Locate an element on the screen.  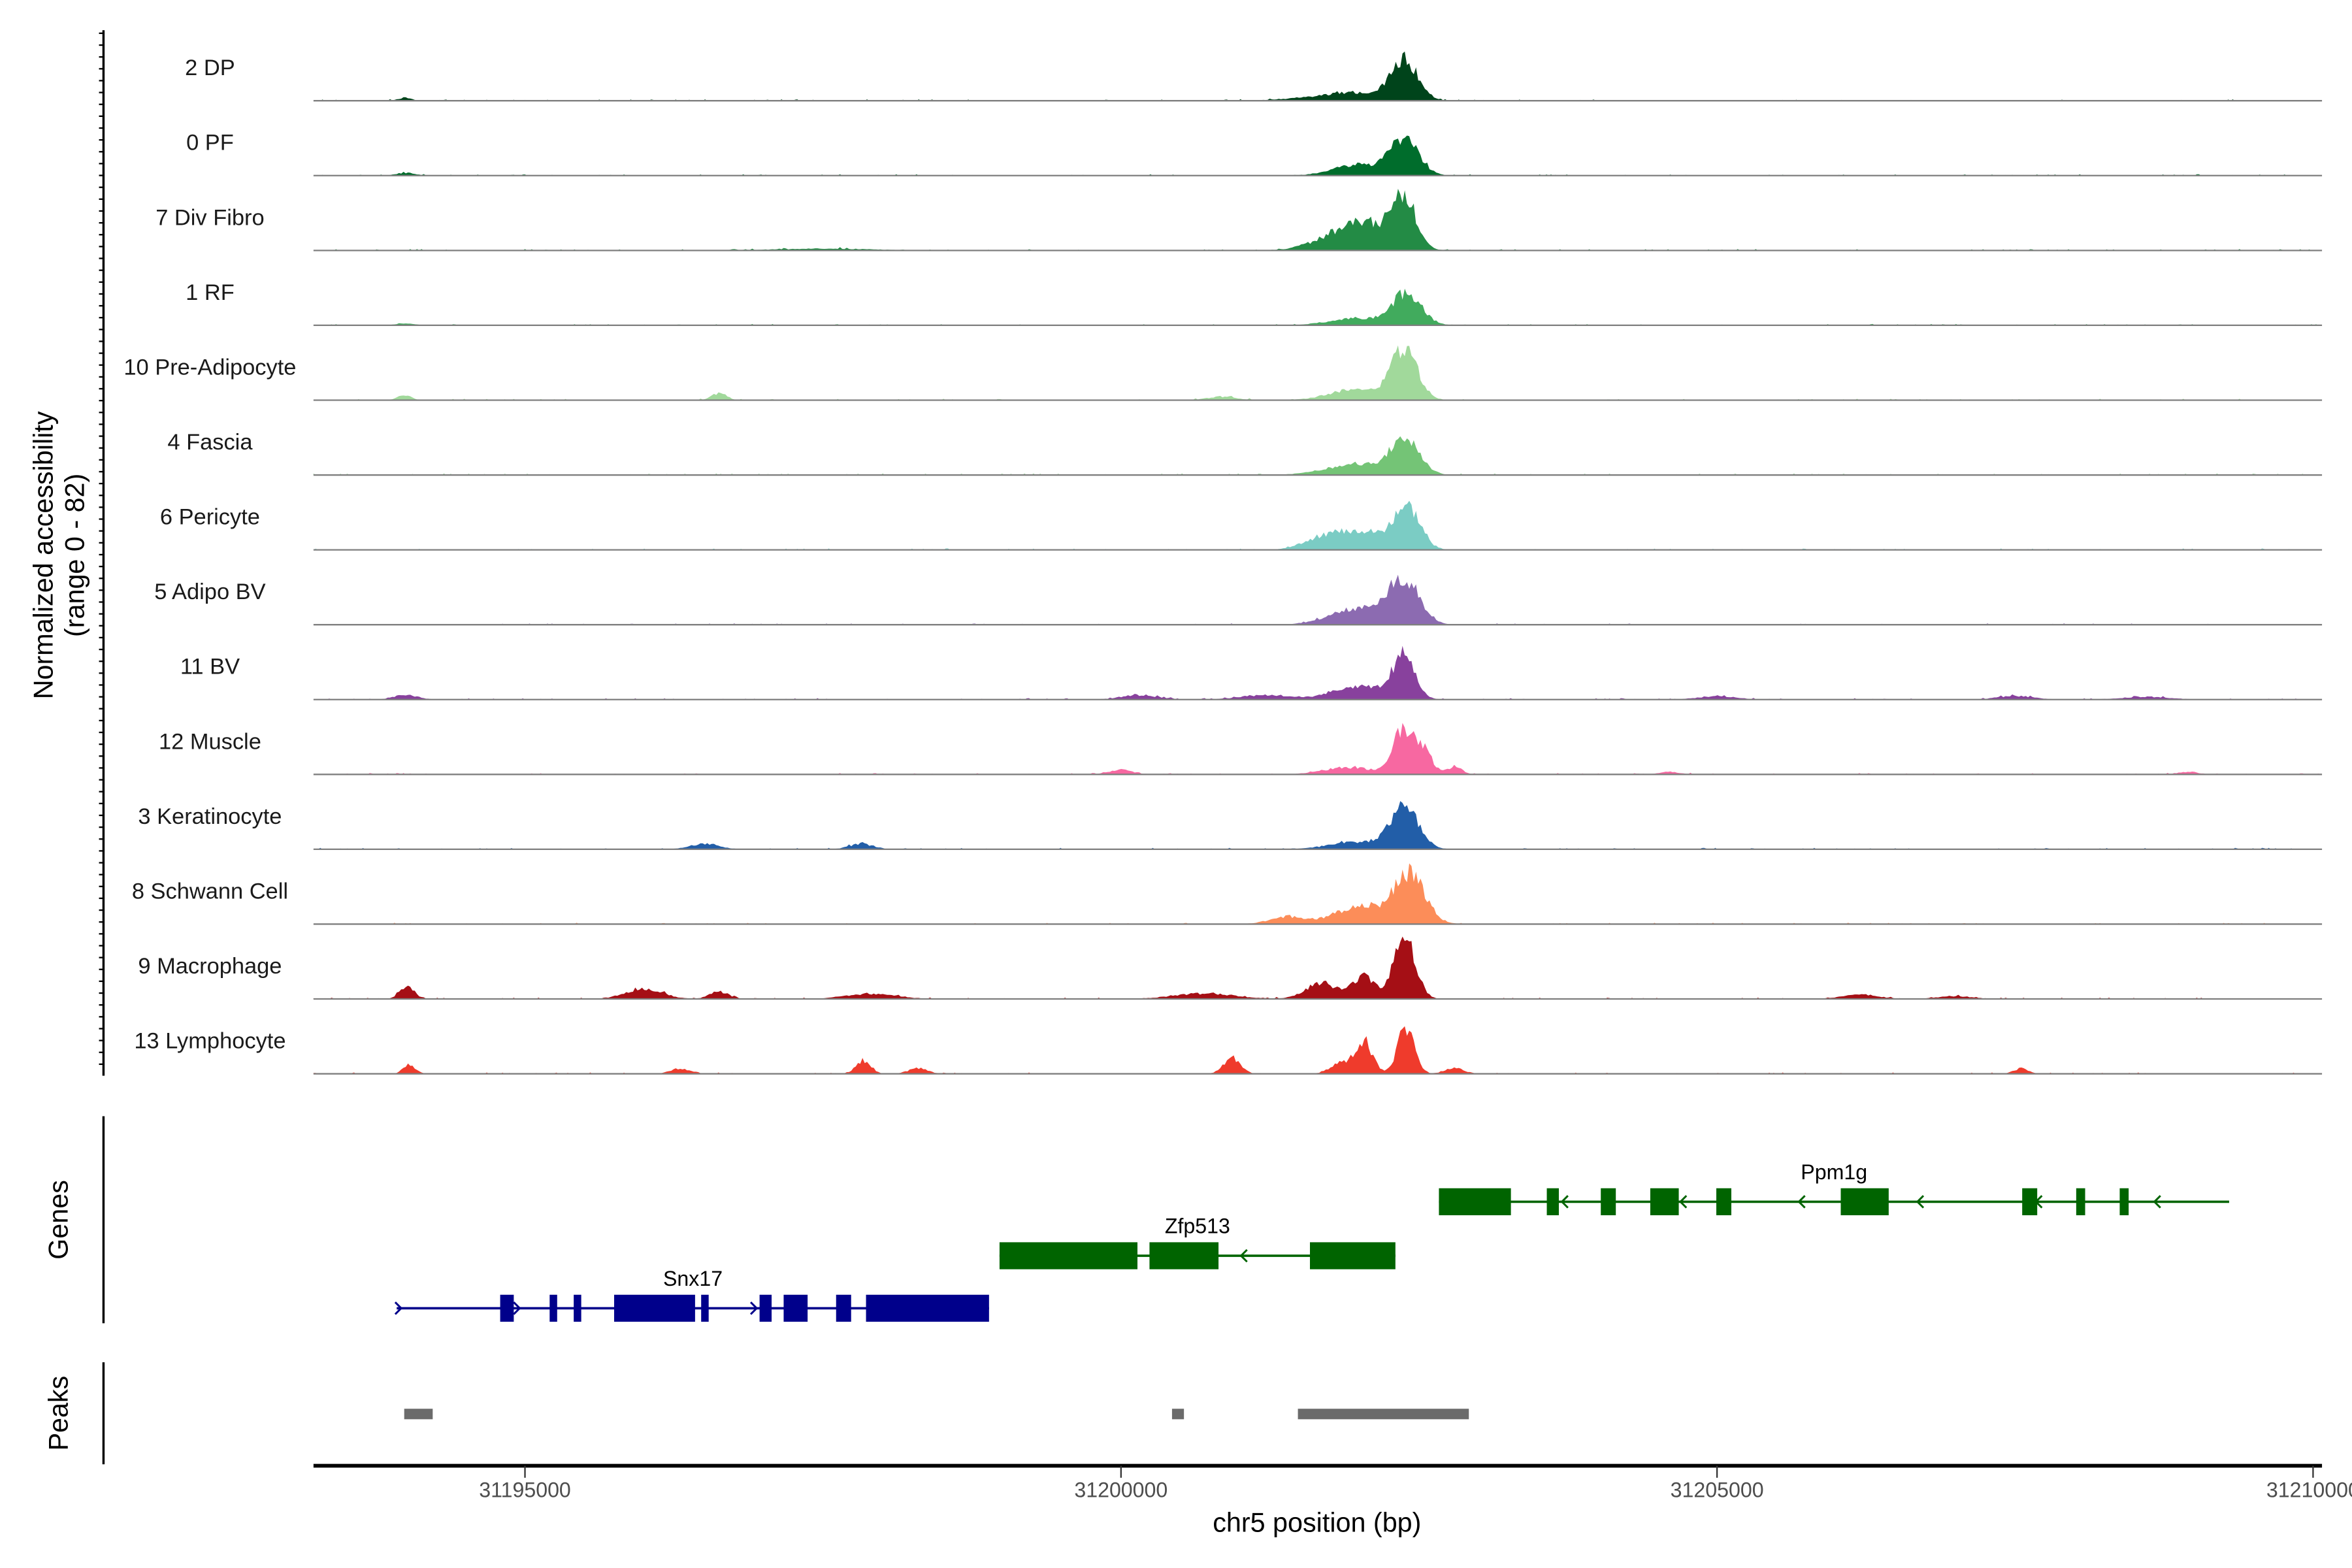
track-label: 3 Keratinocyte is located at coordinates (210, 816).